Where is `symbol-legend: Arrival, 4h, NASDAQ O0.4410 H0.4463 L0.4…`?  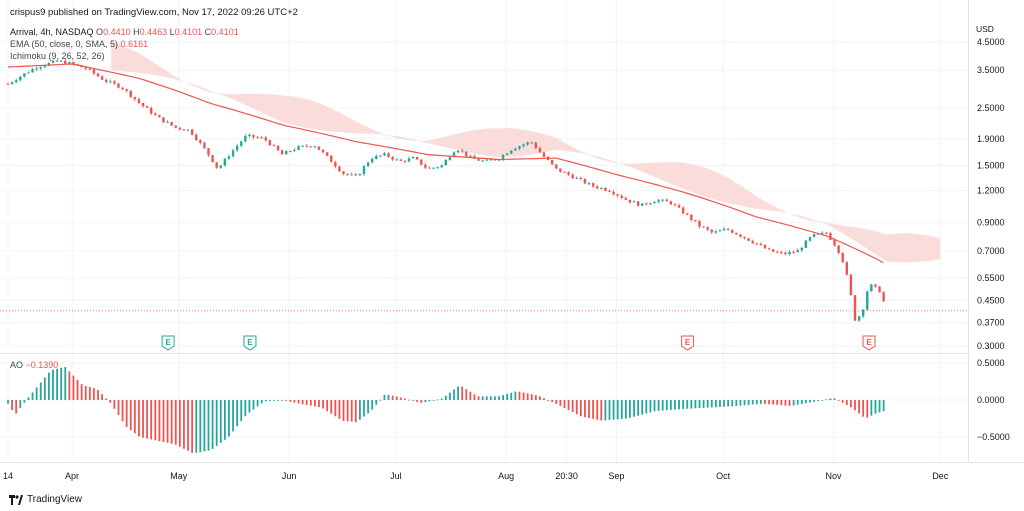
symbol-legend: Arrival, 4h, NASDAQ O0.4410 H0.4463 L0.4… is located at coordinates (124, 32).